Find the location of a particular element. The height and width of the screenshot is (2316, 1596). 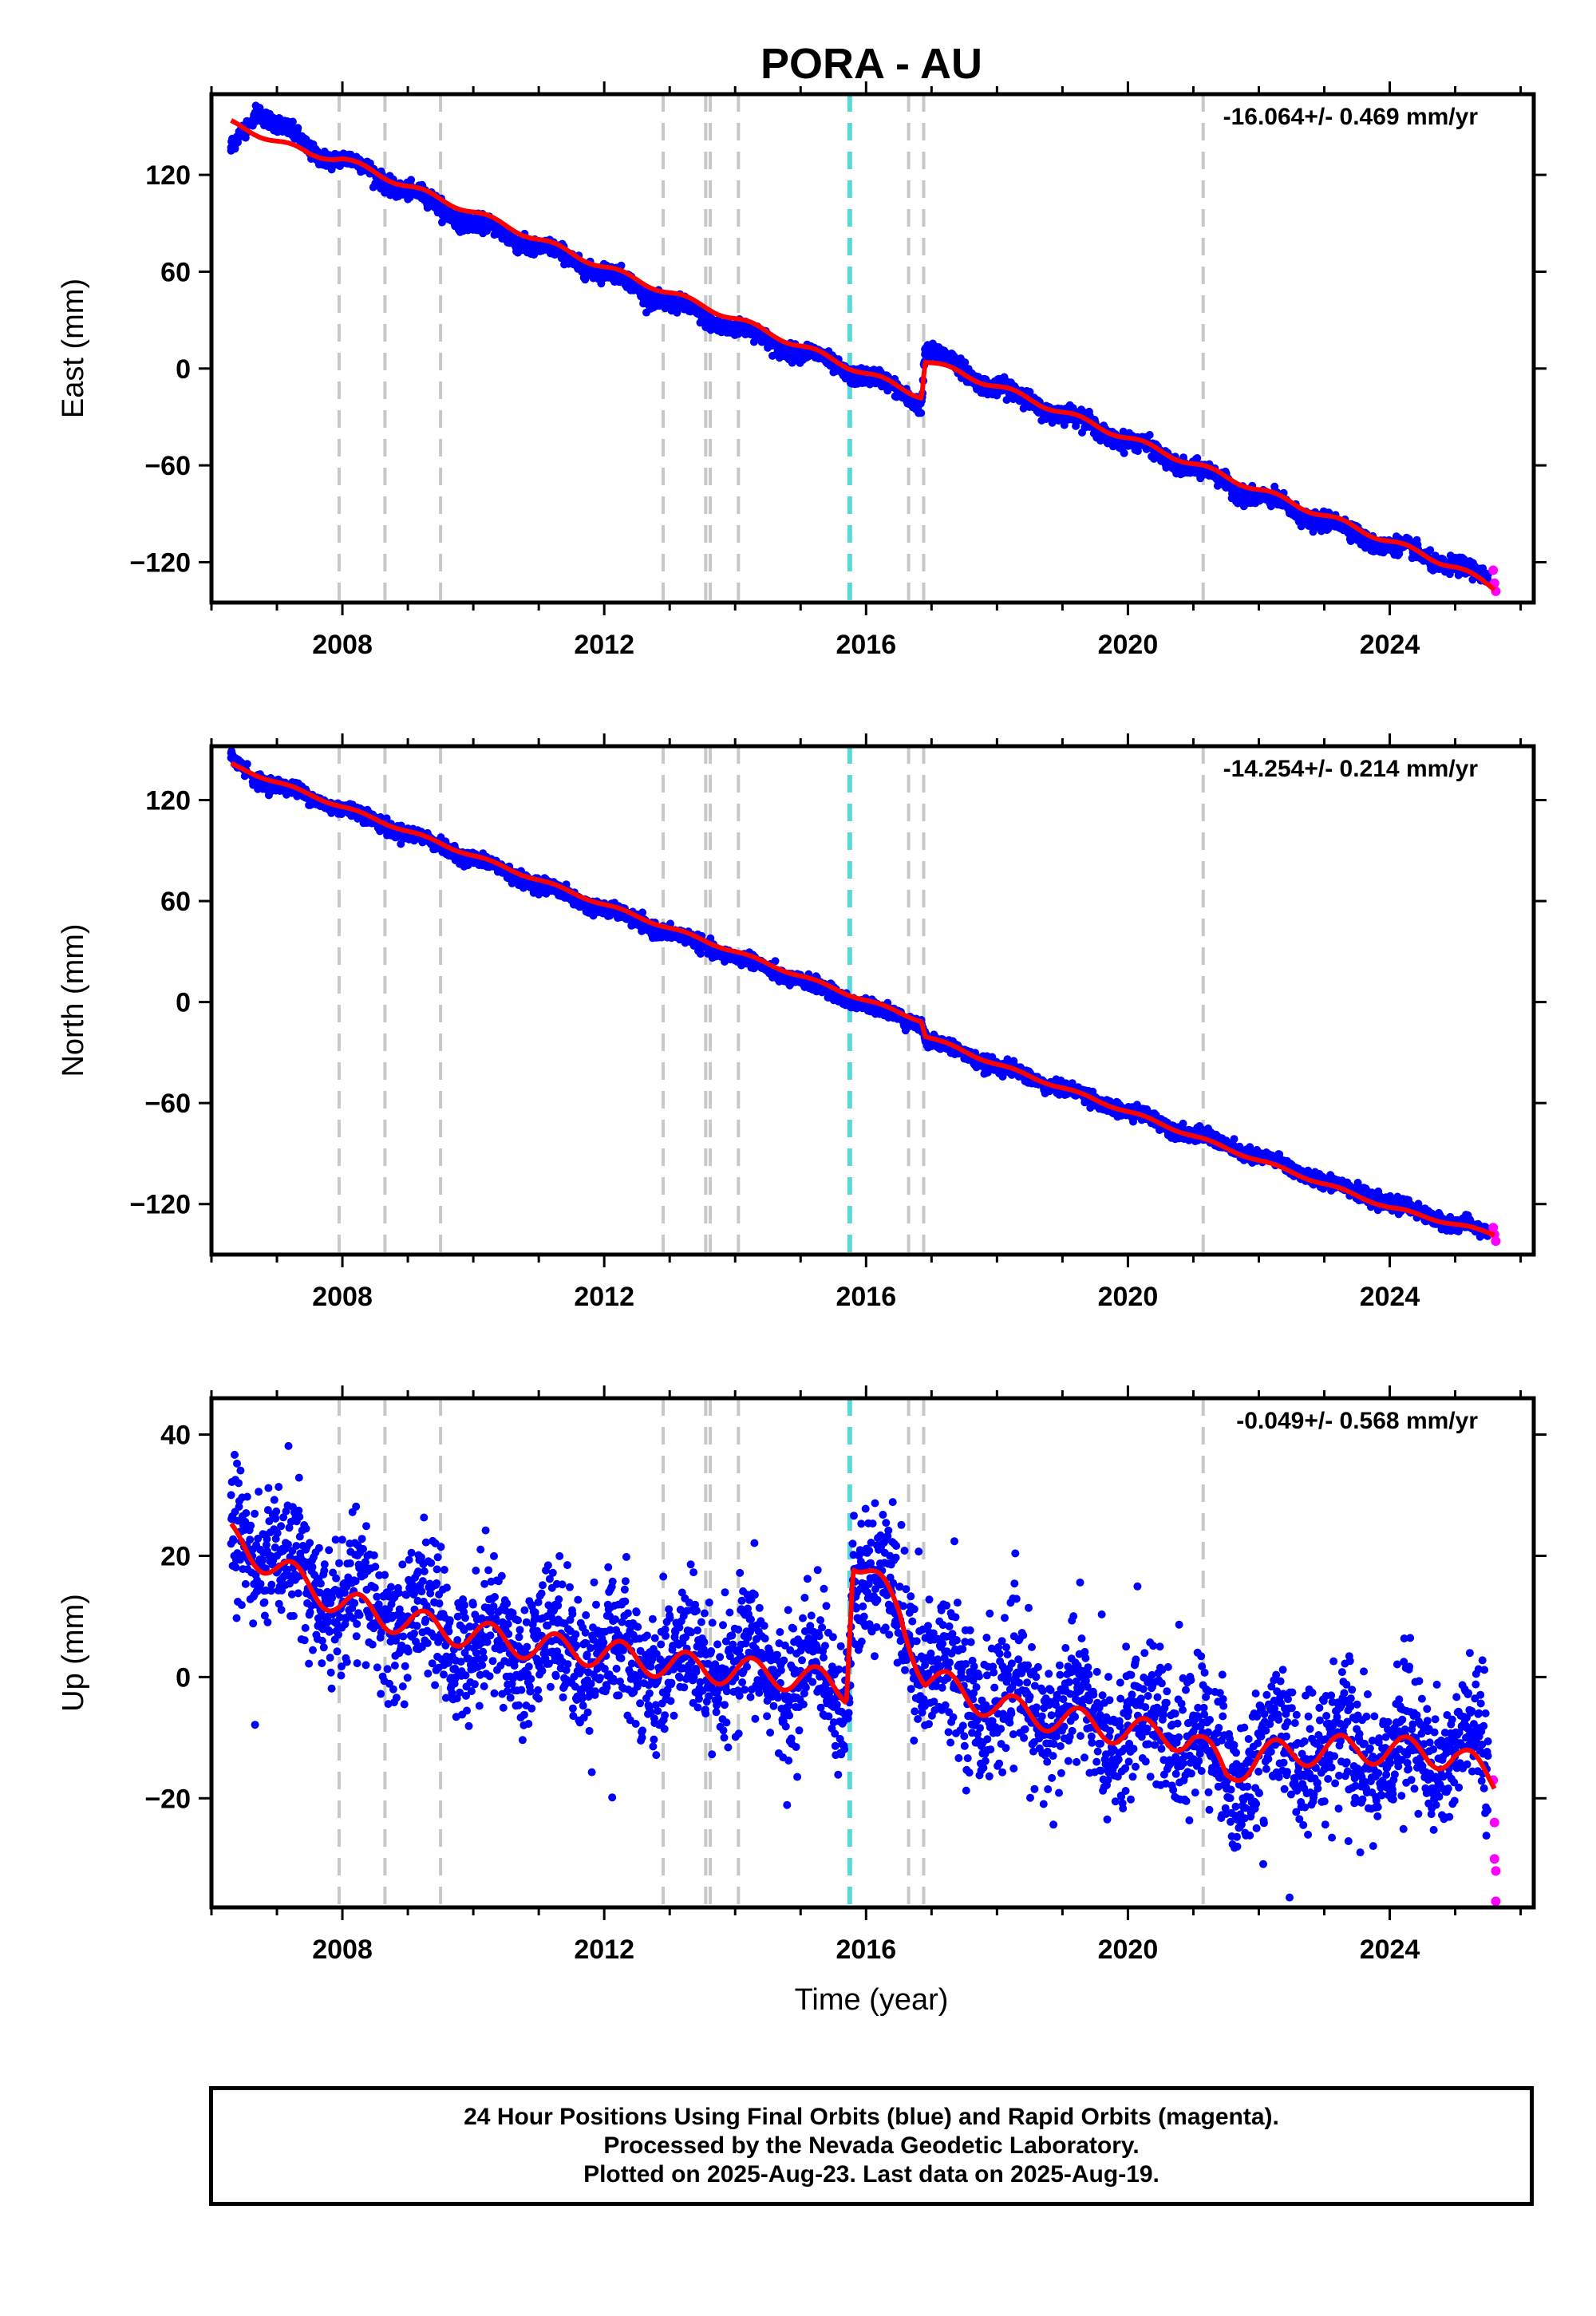

y-axis-label: East (mm) is located at coordinates (73, 348).